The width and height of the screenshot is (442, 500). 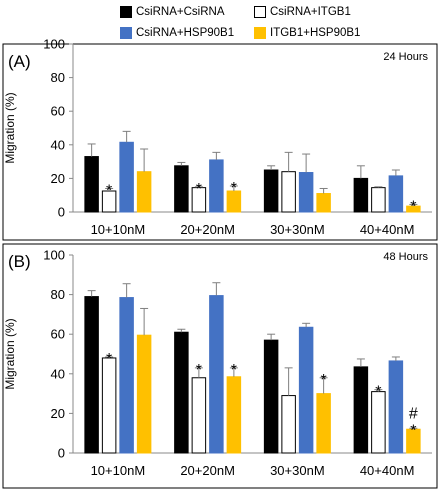 What do you see at coordinates (413, 413) in the screenshot?
I see `significance-marker: #` at bounding box center [413, 413].